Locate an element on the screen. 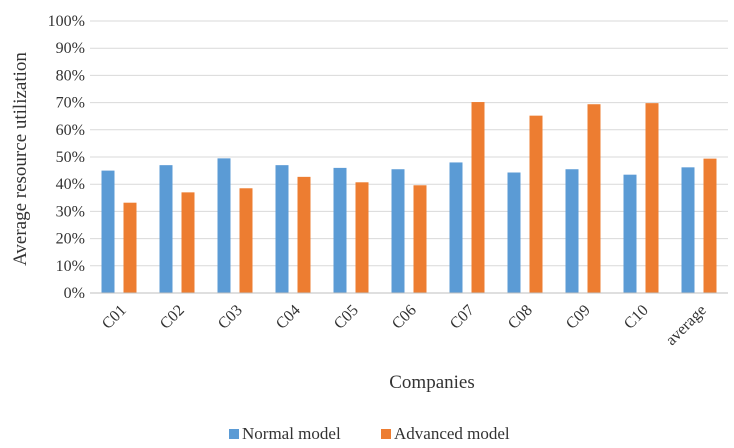 The height and width of the screenshot is (448, 734). bar-normal-C10 is located at coordinates (630, 233).